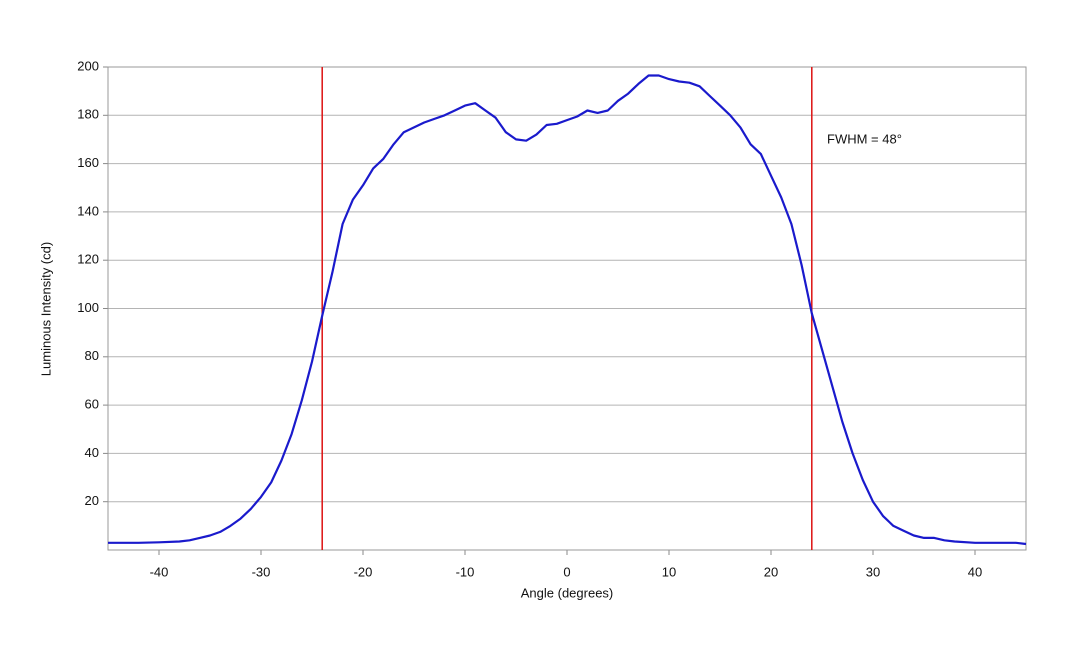  Describe the element at coordinates (92, 500) in the screenshot. I see `y-tick-label: 20` at that location.